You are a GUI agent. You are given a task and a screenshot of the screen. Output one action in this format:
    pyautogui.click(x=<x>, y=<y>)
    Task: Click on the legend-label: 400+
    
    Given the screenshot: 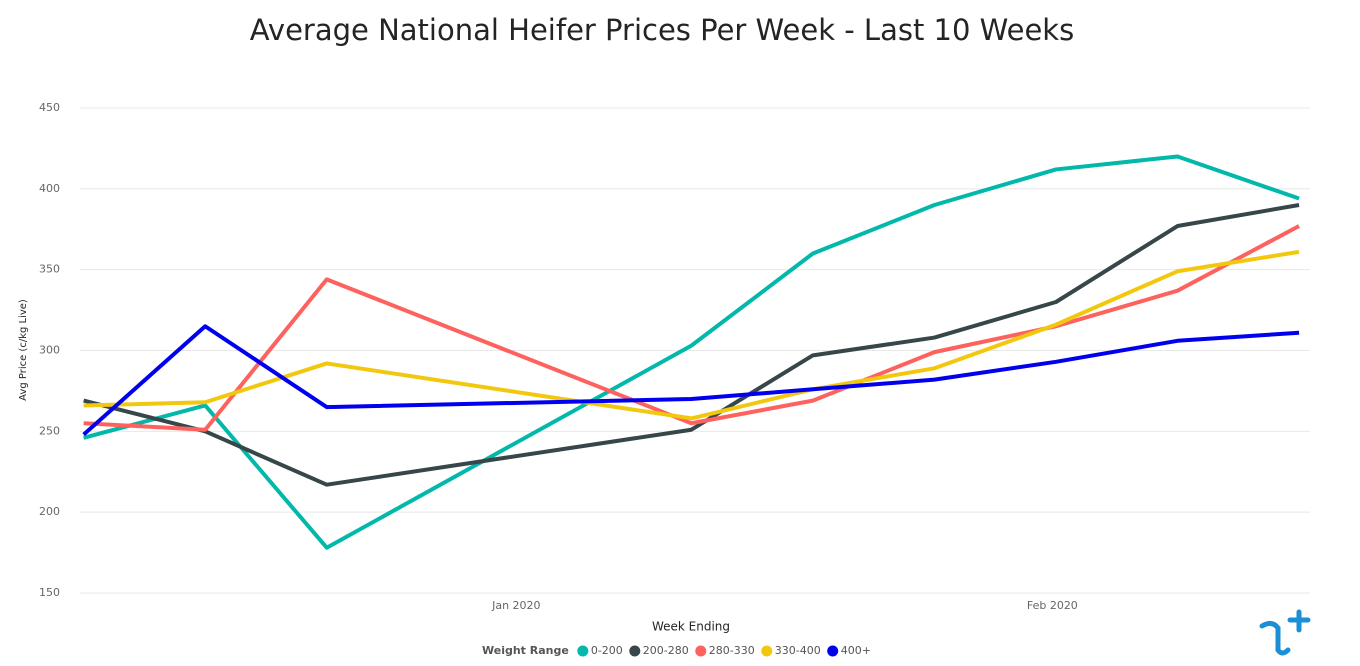 What is the action you would take?
    pyautogui.click(x=856, y=650)
    